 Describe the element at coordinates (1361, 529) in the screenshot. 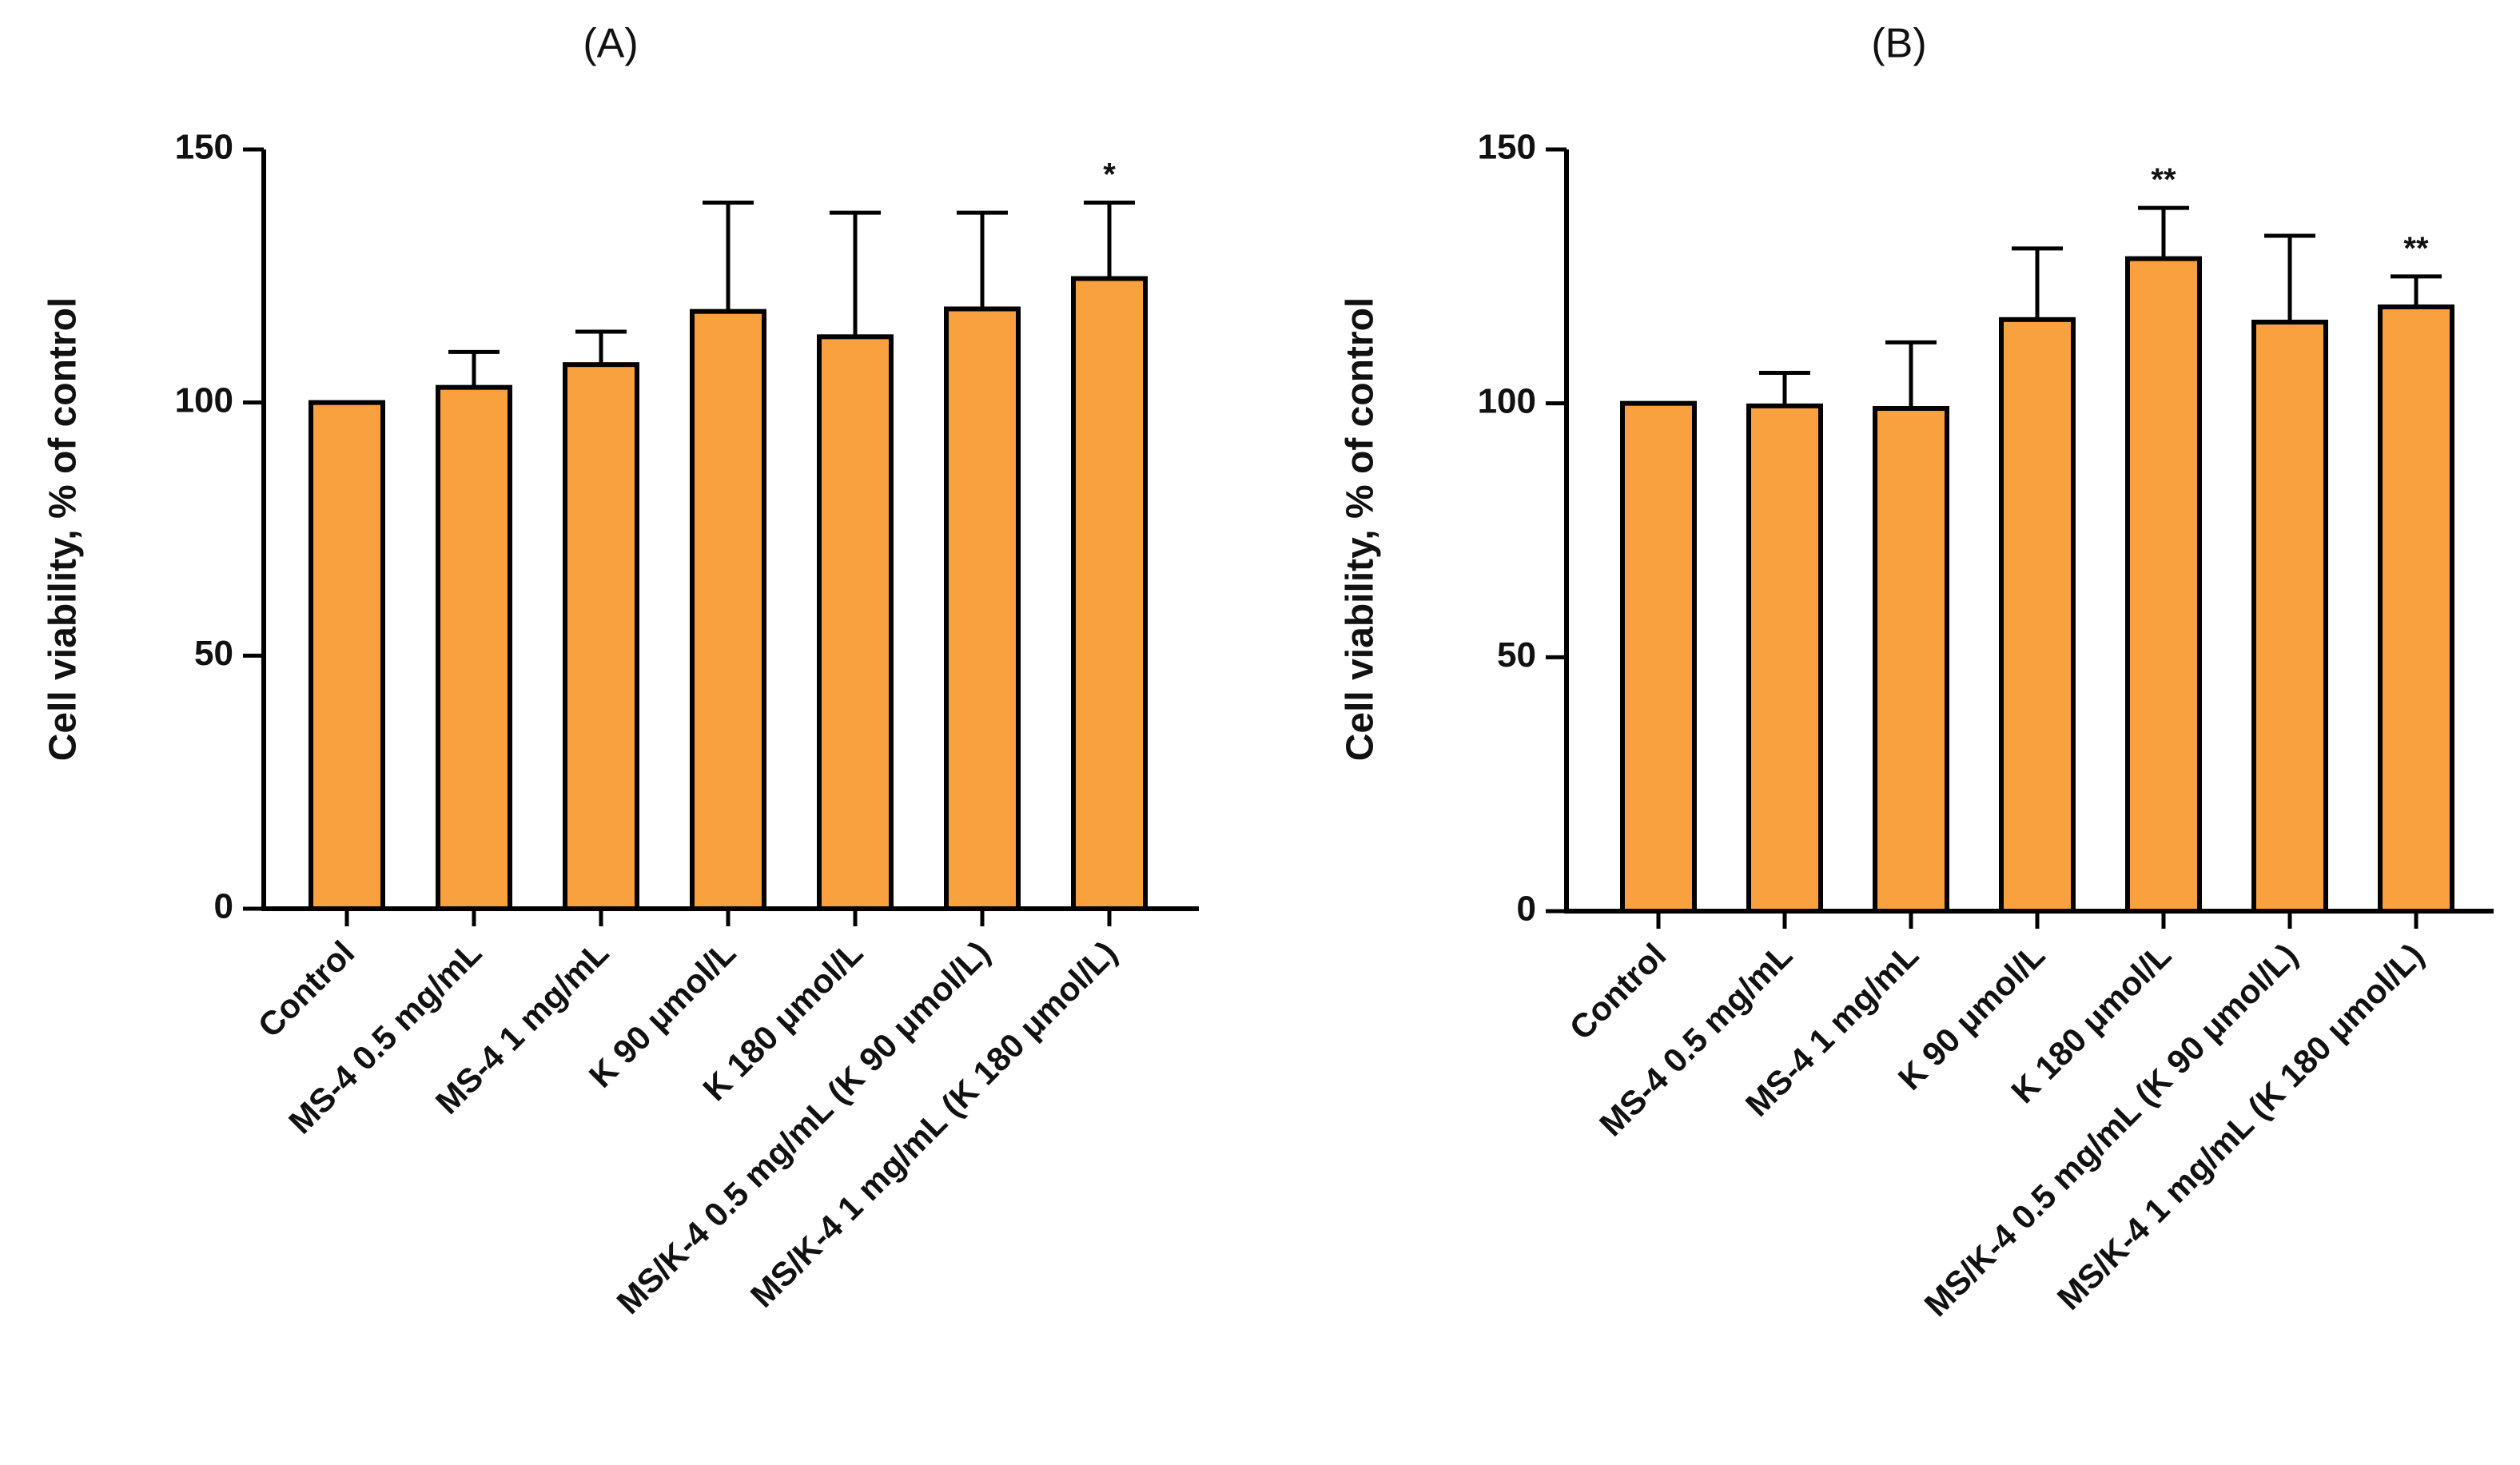

I see `y-axis-label-b: Cell viability, % of control` at that location.